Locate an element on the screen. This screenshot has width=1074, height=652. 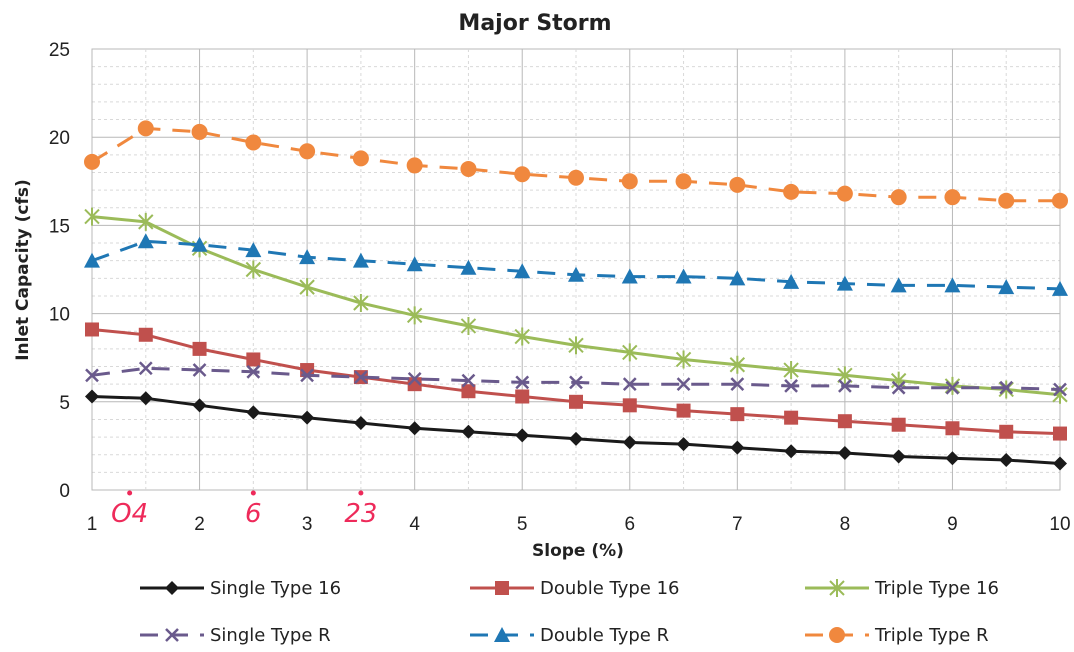
x-tick-label: 1 is located at coordinates (92, 524).